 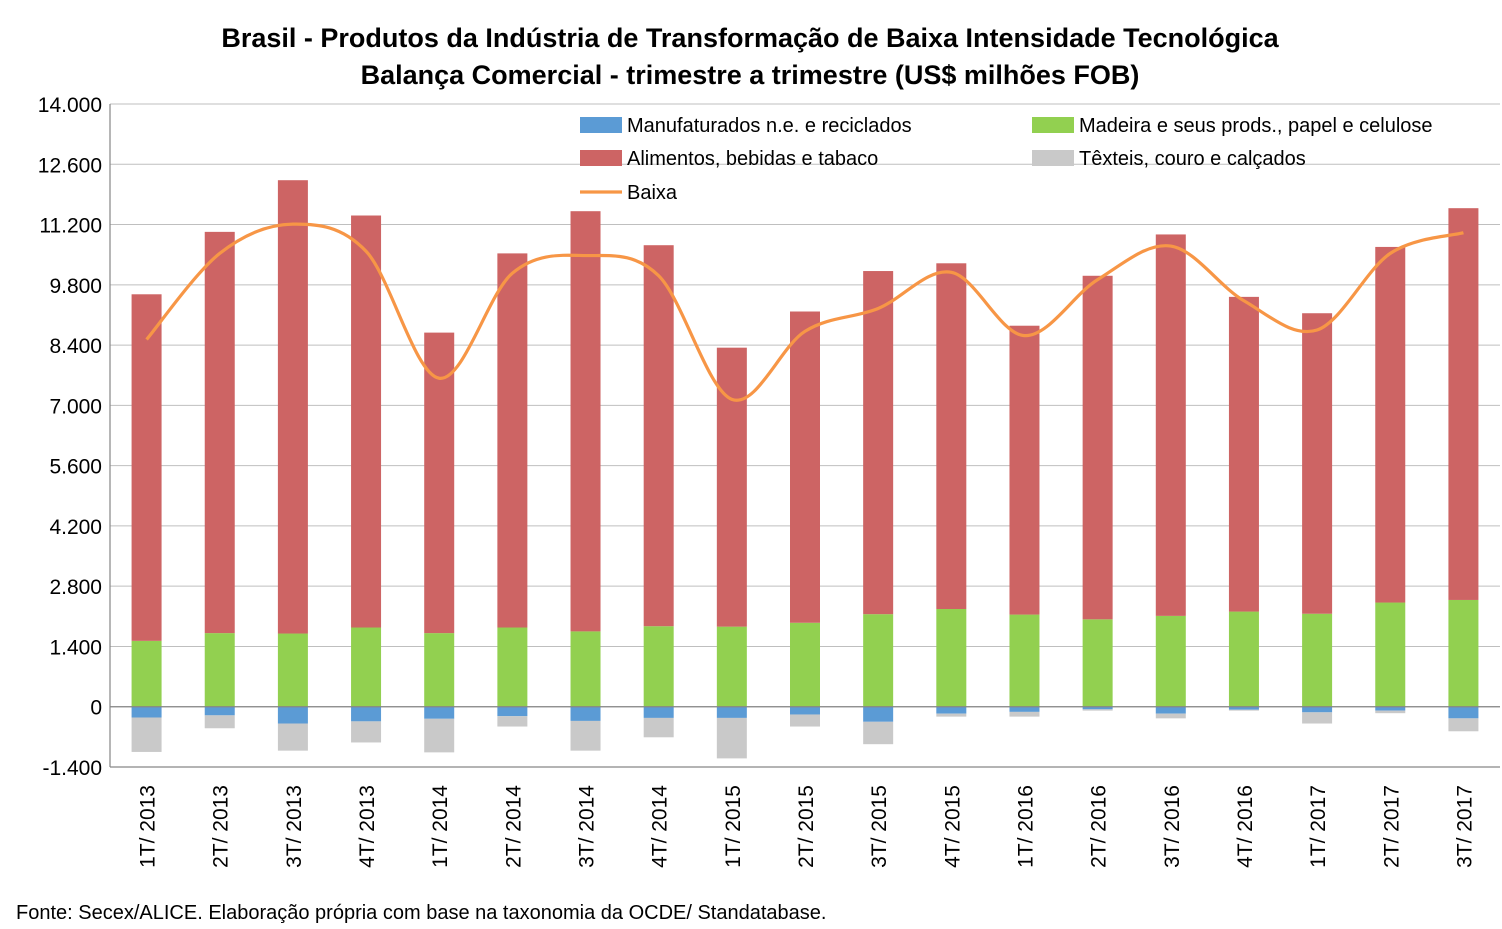 What do you see at coordinates (660, 826) in the screenshot?
I see `x-tick-label: 4T/ 2014` at bounding box center [660, 826].